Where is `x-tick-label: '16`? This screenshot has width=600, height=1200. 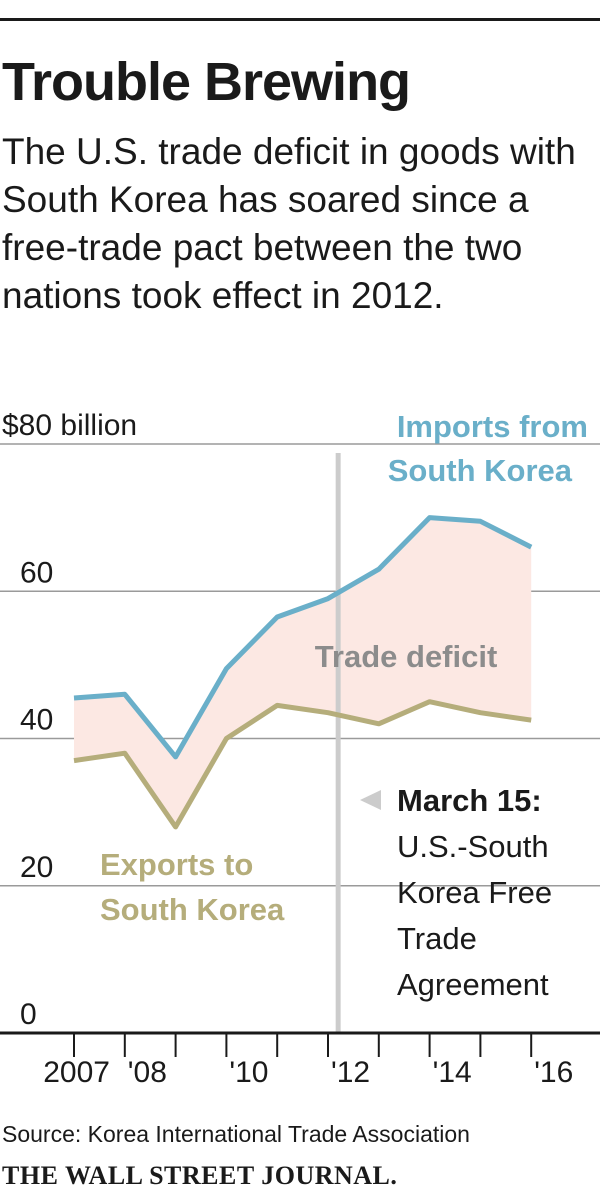 x-tick-label: '16 is located at coordinates (553, 1072).